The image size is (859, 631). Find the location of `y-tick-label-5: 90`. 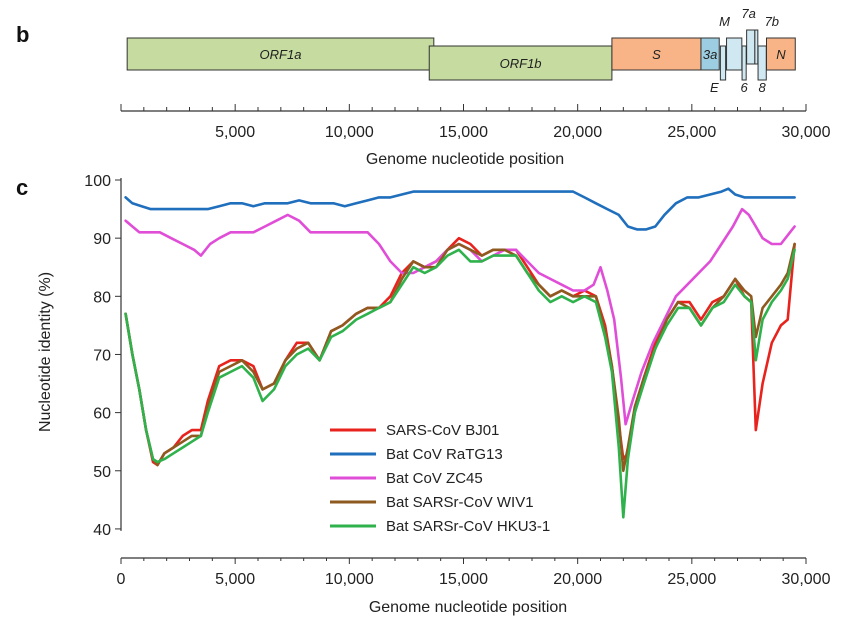

y-tick-label-5: 90 is located at coordinates (102, 239).